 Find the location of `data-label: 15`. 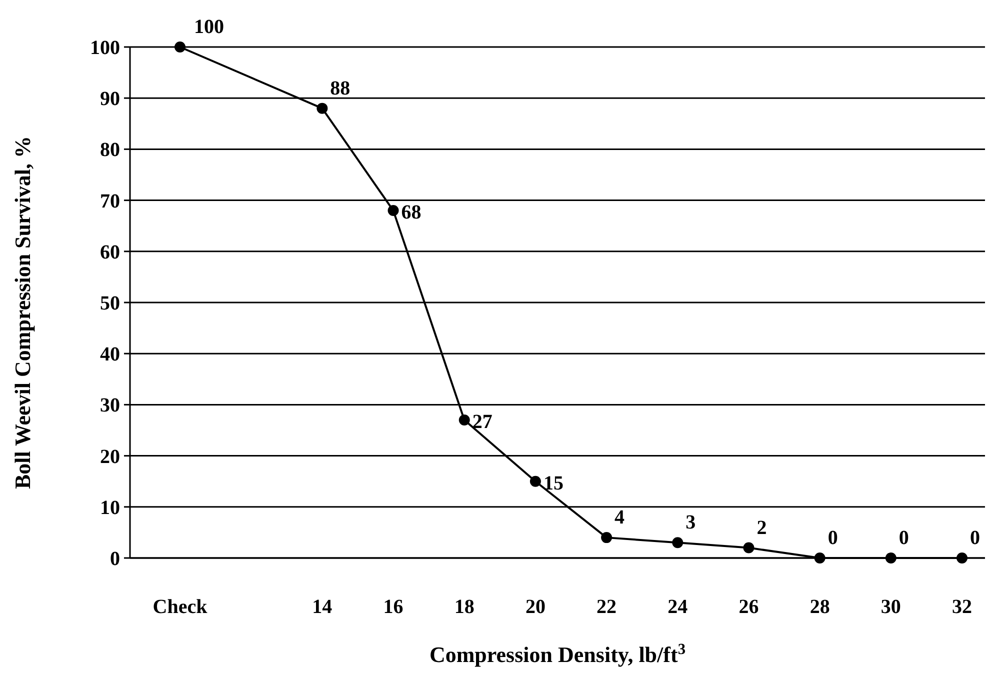

data-label: 15 is located at coordinates (553, 483).